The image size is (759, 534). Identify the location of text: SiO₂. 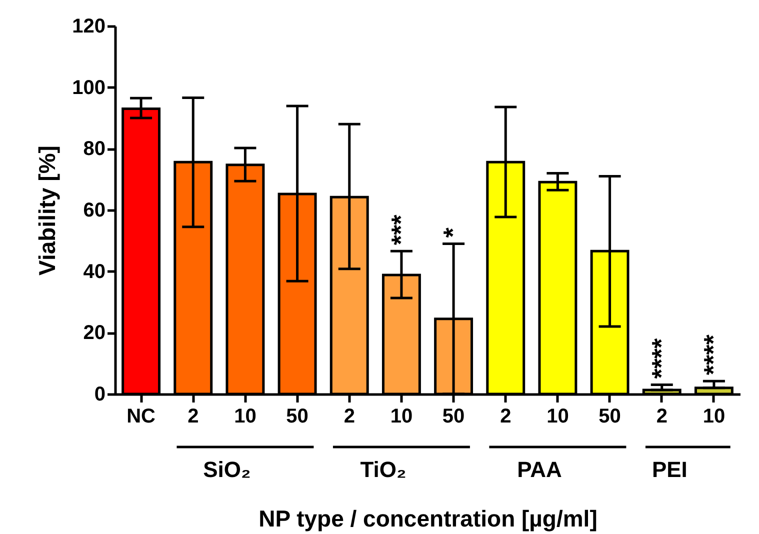
(227, 469).